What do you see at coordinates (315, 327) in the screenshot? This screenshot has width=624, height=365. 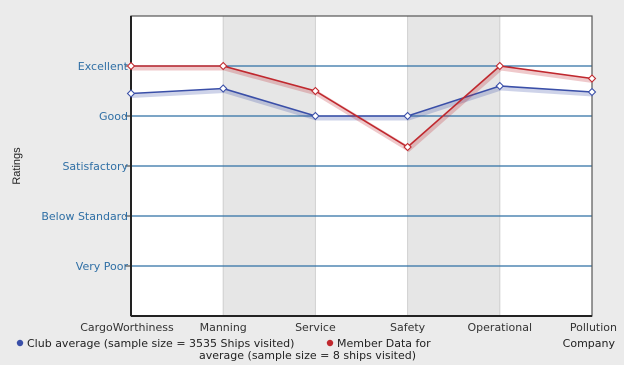 I see `x-tick-label: Service` at bounding box center [315, 327].